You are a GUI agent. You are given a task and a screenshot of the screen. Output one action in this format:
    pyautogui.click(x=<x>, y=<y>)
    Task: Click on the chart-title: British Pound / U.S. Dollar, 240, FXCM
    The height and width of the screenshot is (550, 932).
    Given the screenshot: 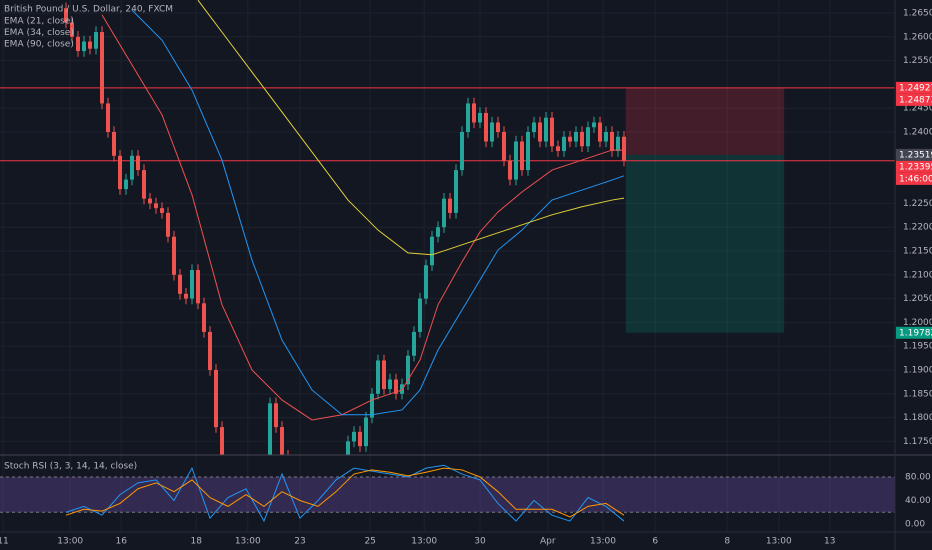 What is the action you would take?
    pyautogui.click(x=88, y=10)
    